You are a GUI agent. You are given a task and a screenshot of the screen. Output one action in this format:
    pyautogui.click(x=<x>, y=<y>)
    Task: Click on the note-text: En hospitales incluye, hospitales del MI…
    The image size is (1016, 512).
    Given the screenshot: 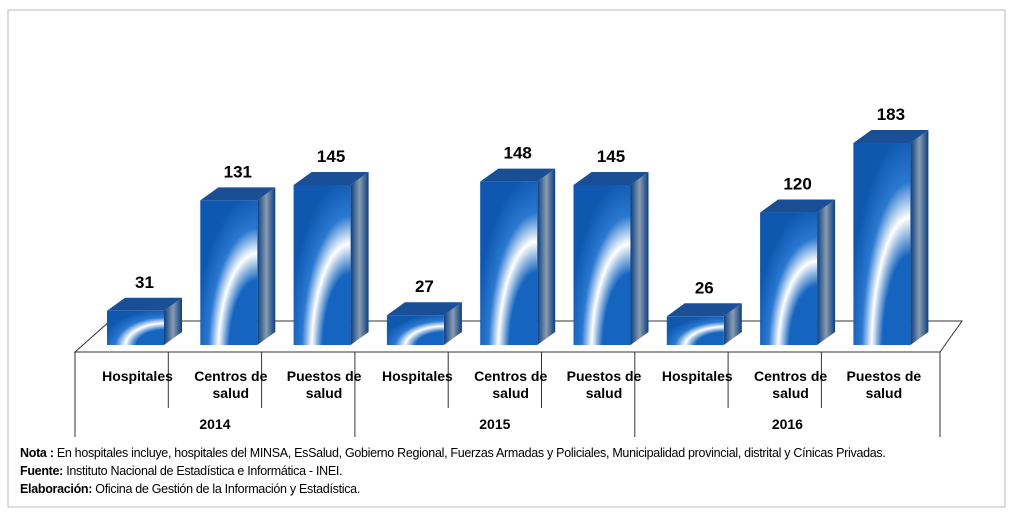 What is the action you would take?
    pyautogui.click(x=471, y=453)
    